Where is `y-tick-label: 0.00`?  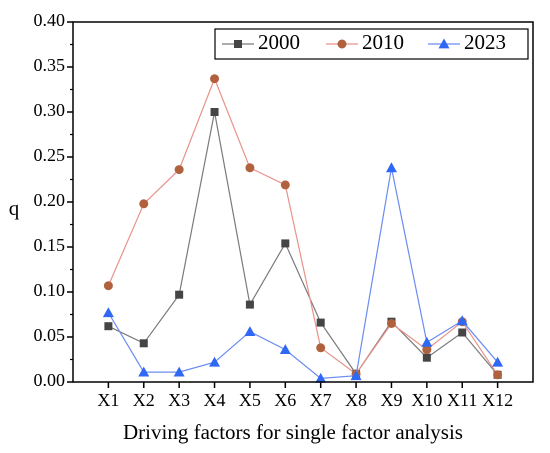
y-tick-label: 0.00 is located at coordinates (50, 380).